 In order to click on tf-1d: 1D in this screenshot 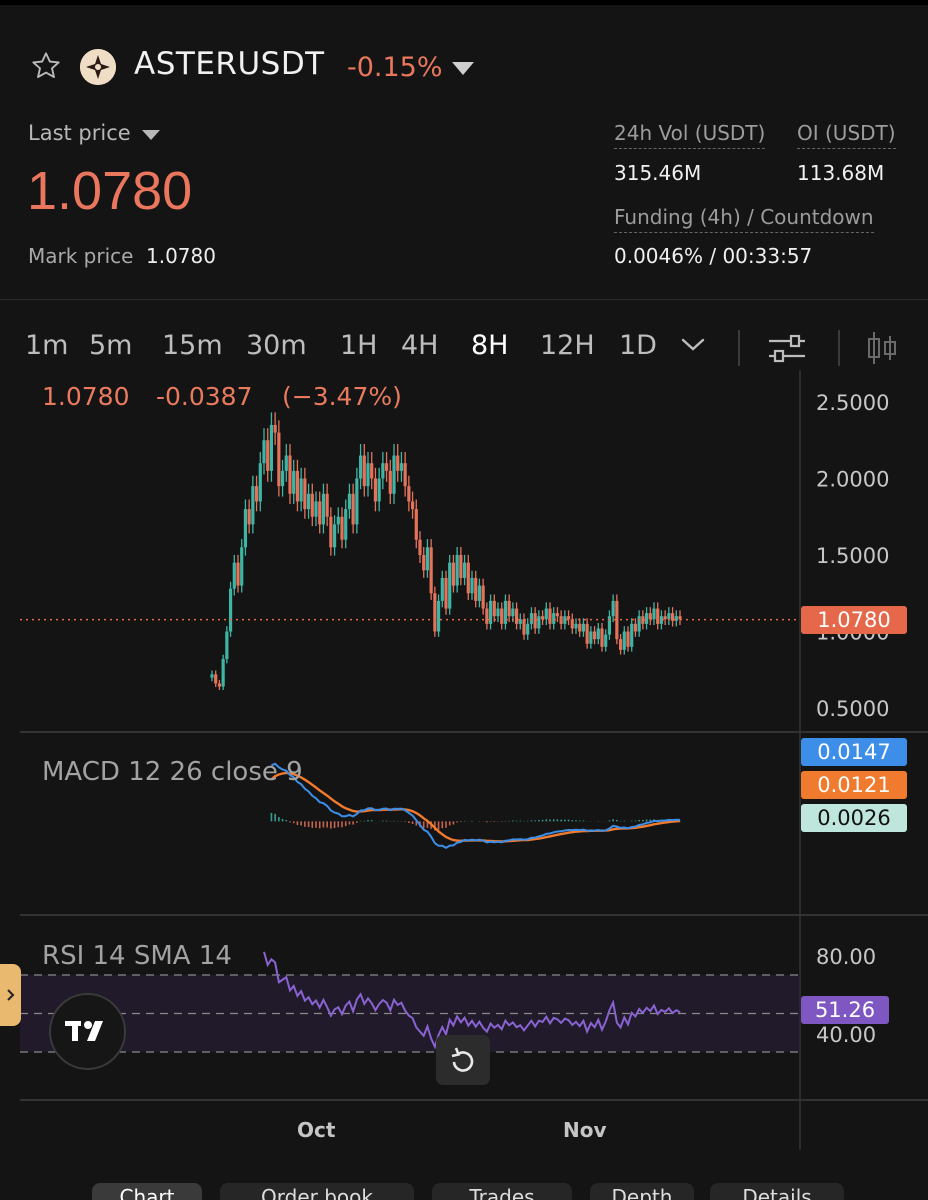, I will do `click(638, 345)`.